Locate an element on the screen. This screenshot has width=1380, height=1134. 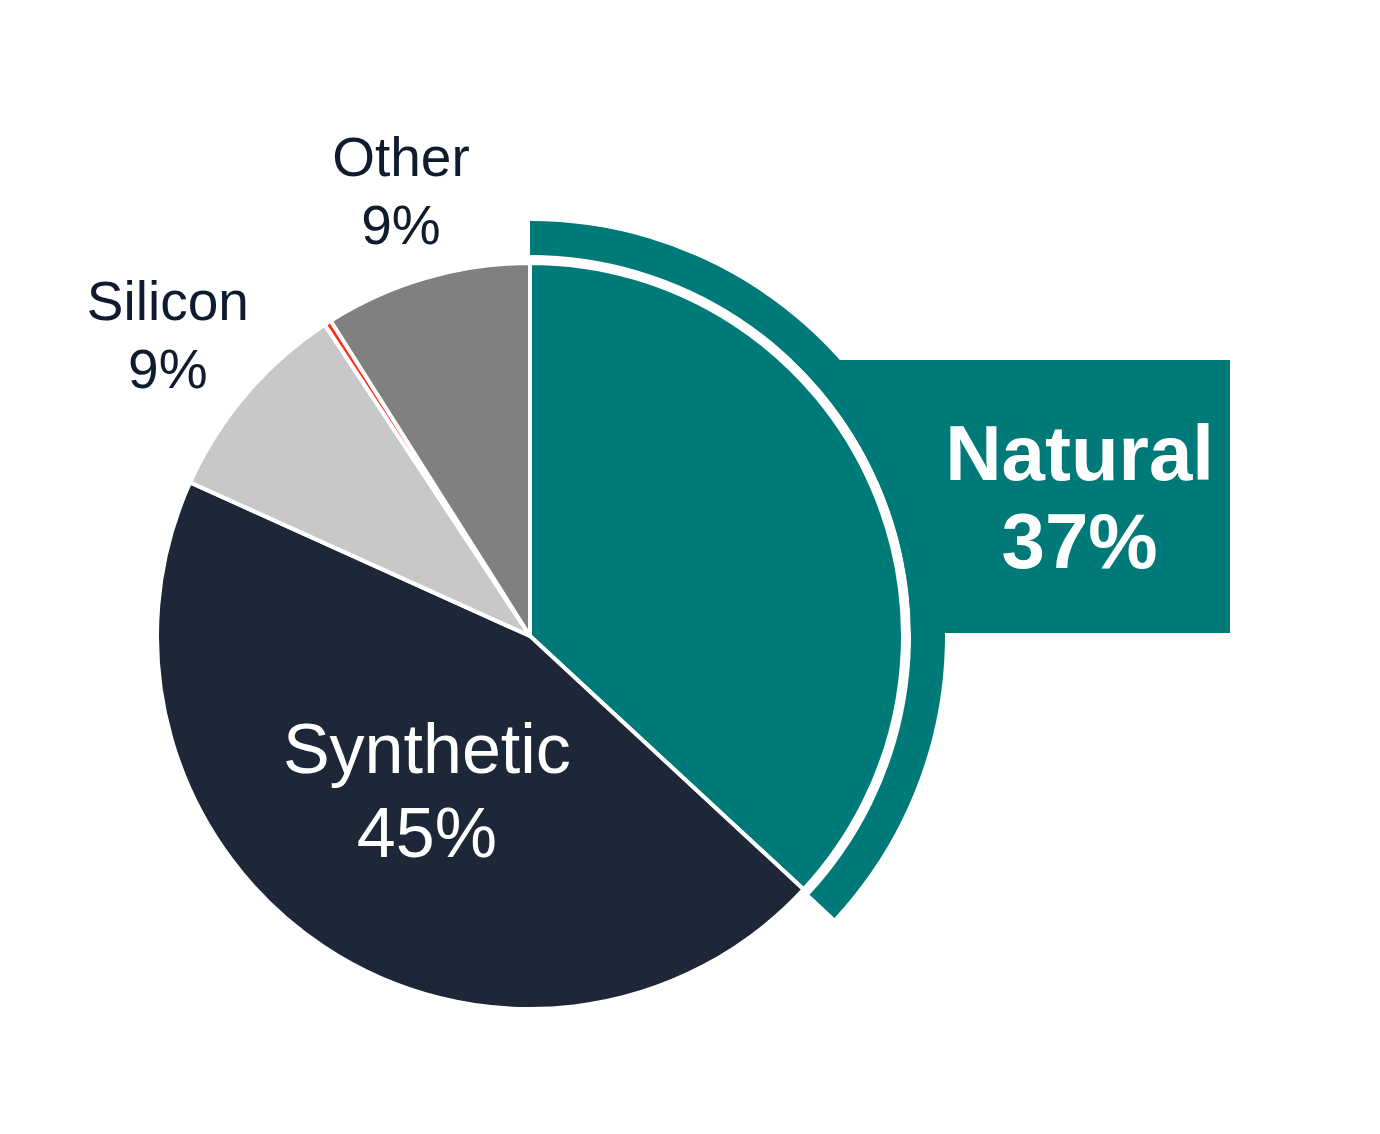
data-label: 37% is located at coordinates (1079, 540).